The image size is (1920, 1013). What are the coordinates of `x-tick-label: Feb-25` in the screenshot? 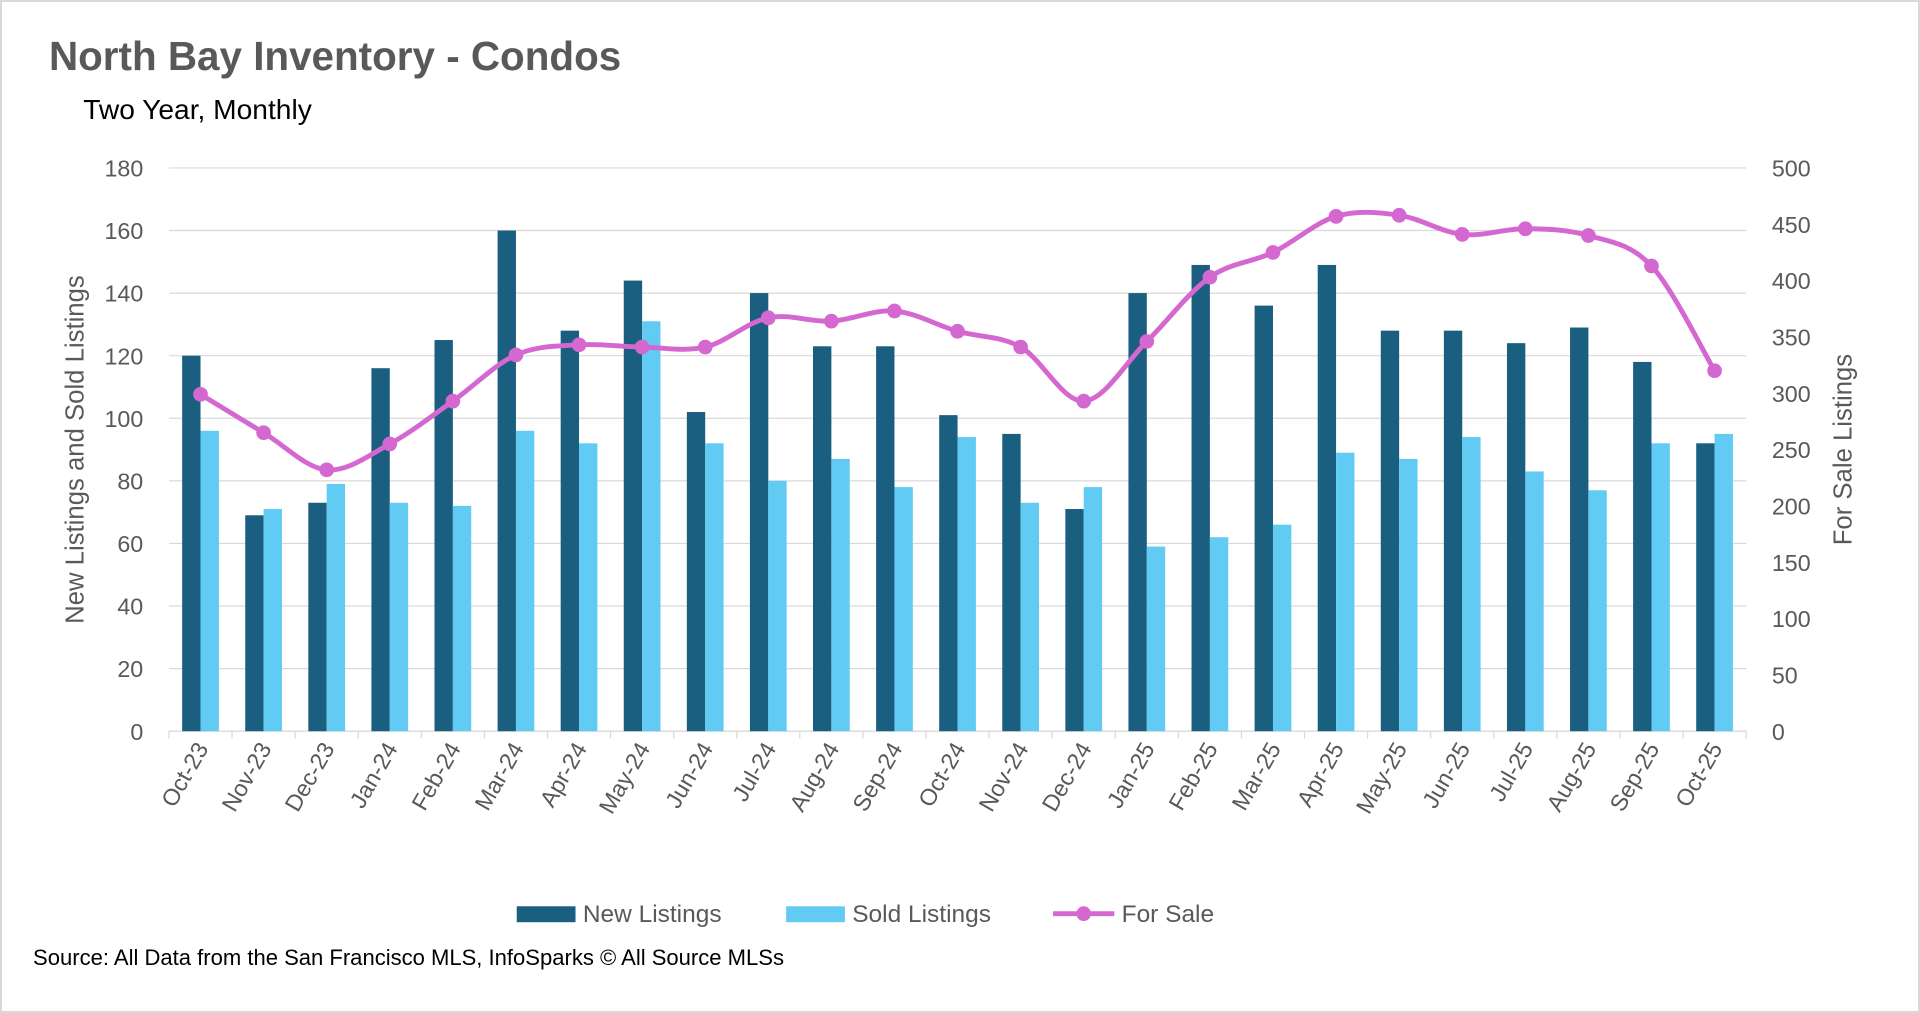 It's located at (1192, 776).